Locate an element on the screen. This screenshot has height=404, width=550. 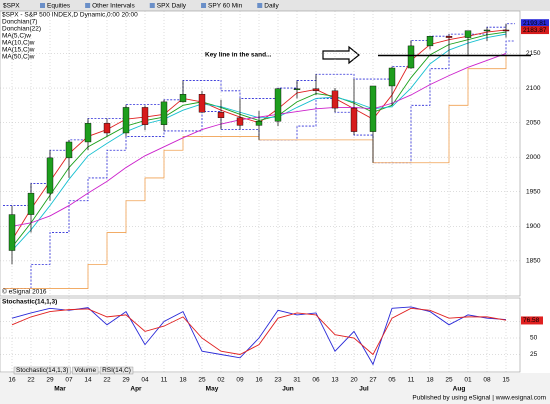
x-tick-label: 07 is located at coordinates (69, 380).